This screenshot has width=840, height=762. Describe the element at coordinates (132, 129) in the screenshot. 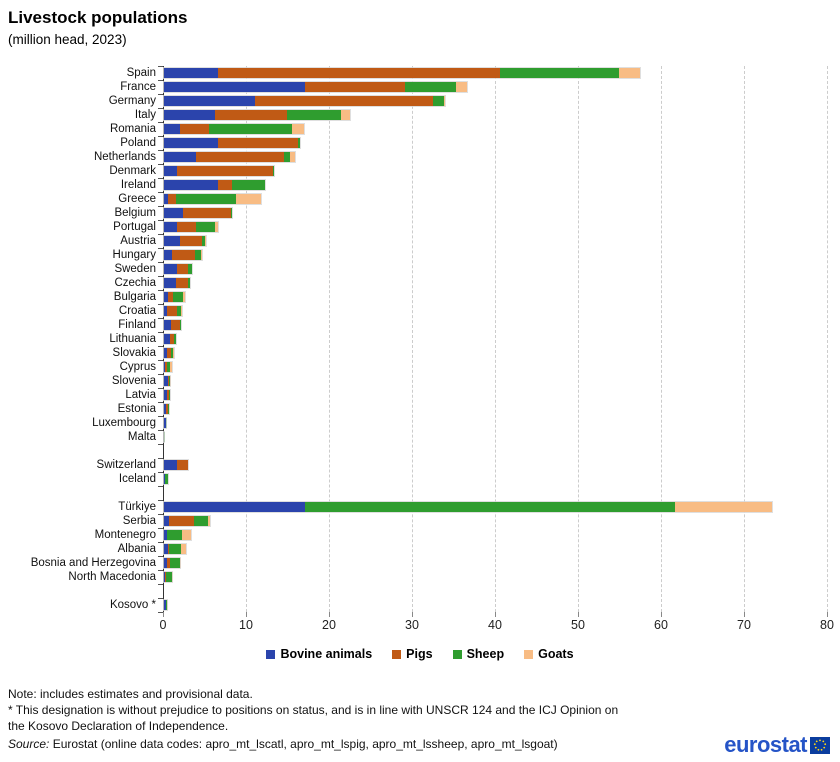

I see `category-label: Romania` at that location.